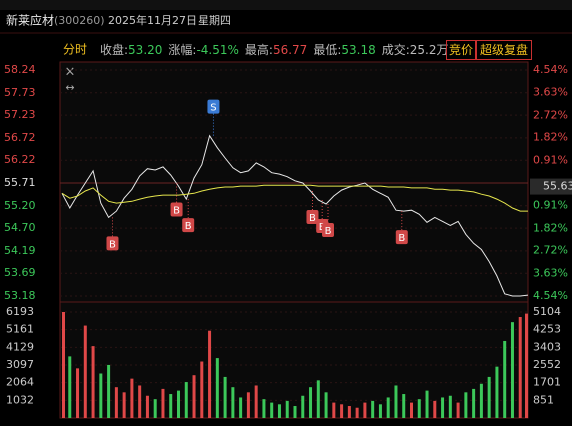  What do you see at coordinates (344, 49) in the screenshot?
I see `stat: 最低:53.18` at bounding box center [344, 49].